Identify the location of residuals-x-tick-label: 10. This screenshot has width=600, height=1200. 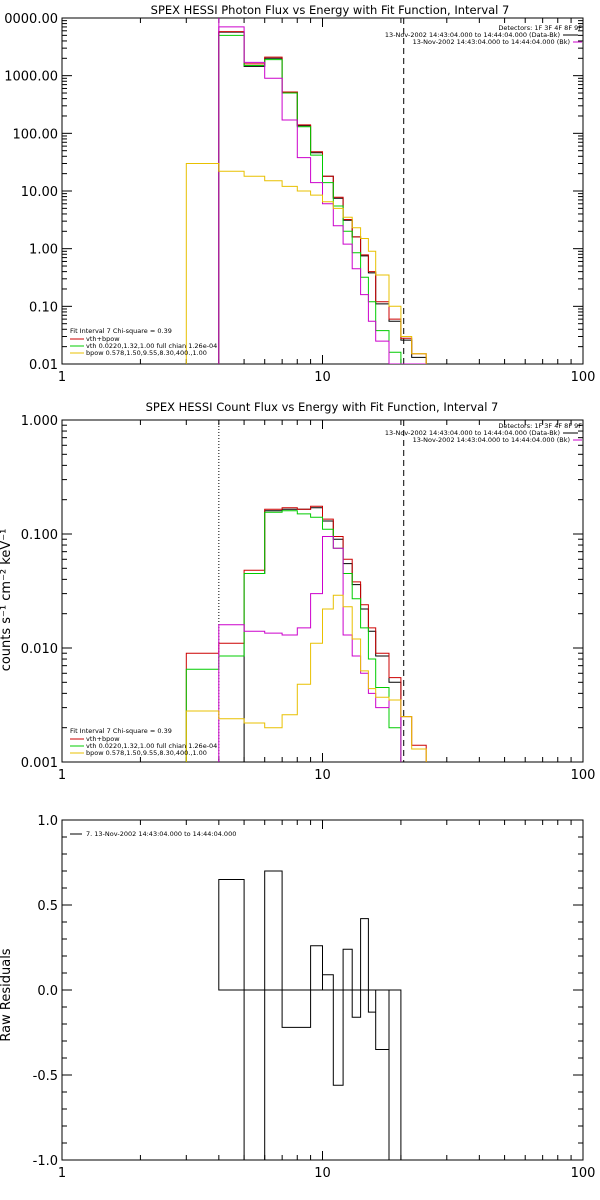
(322, 1173).